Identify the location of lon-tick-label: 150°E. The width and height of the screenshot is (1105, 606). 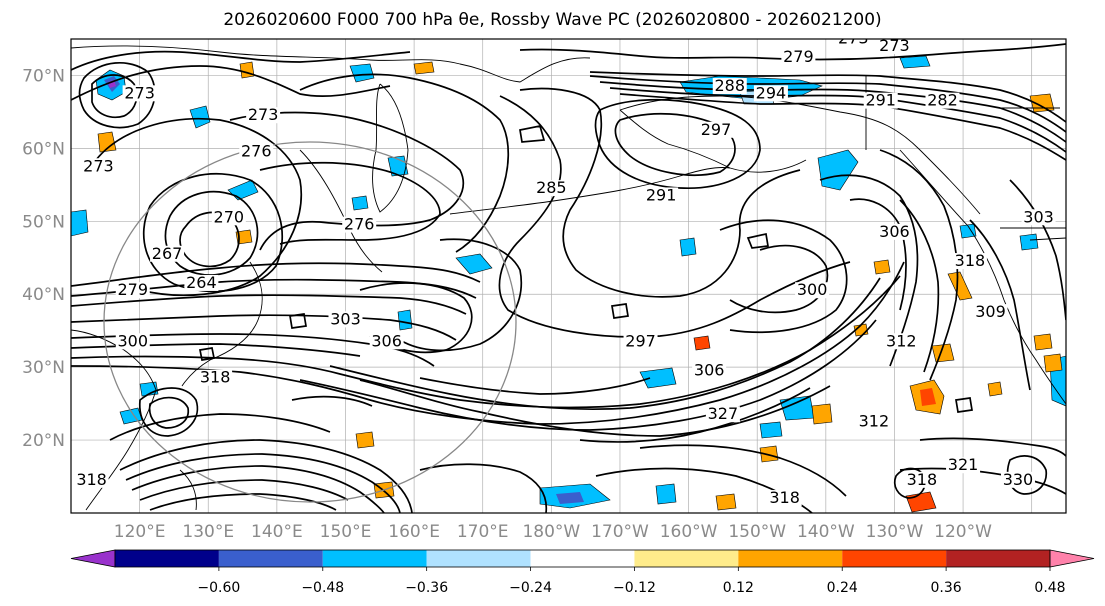
(346, 532).